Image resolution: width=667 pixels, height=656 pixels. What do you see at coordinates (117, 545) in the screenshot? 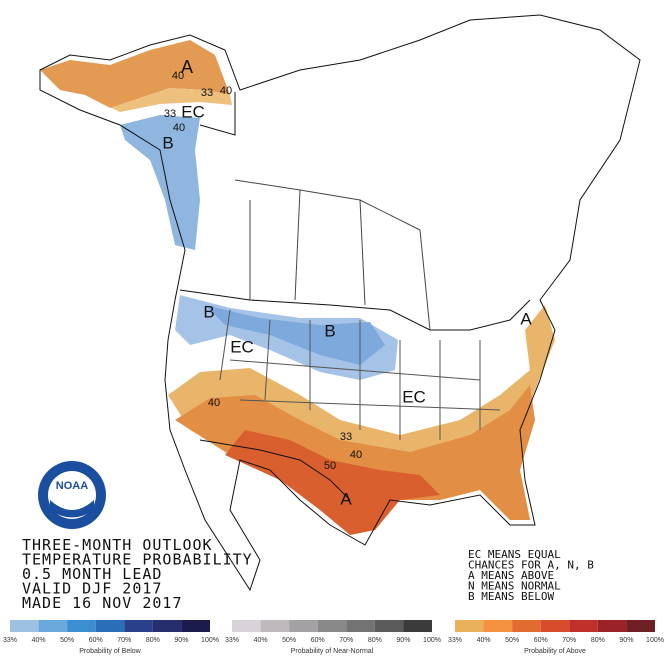
I see `title-line: THREE-MONTH OUTLOOK` at bounding box center [117, 545].